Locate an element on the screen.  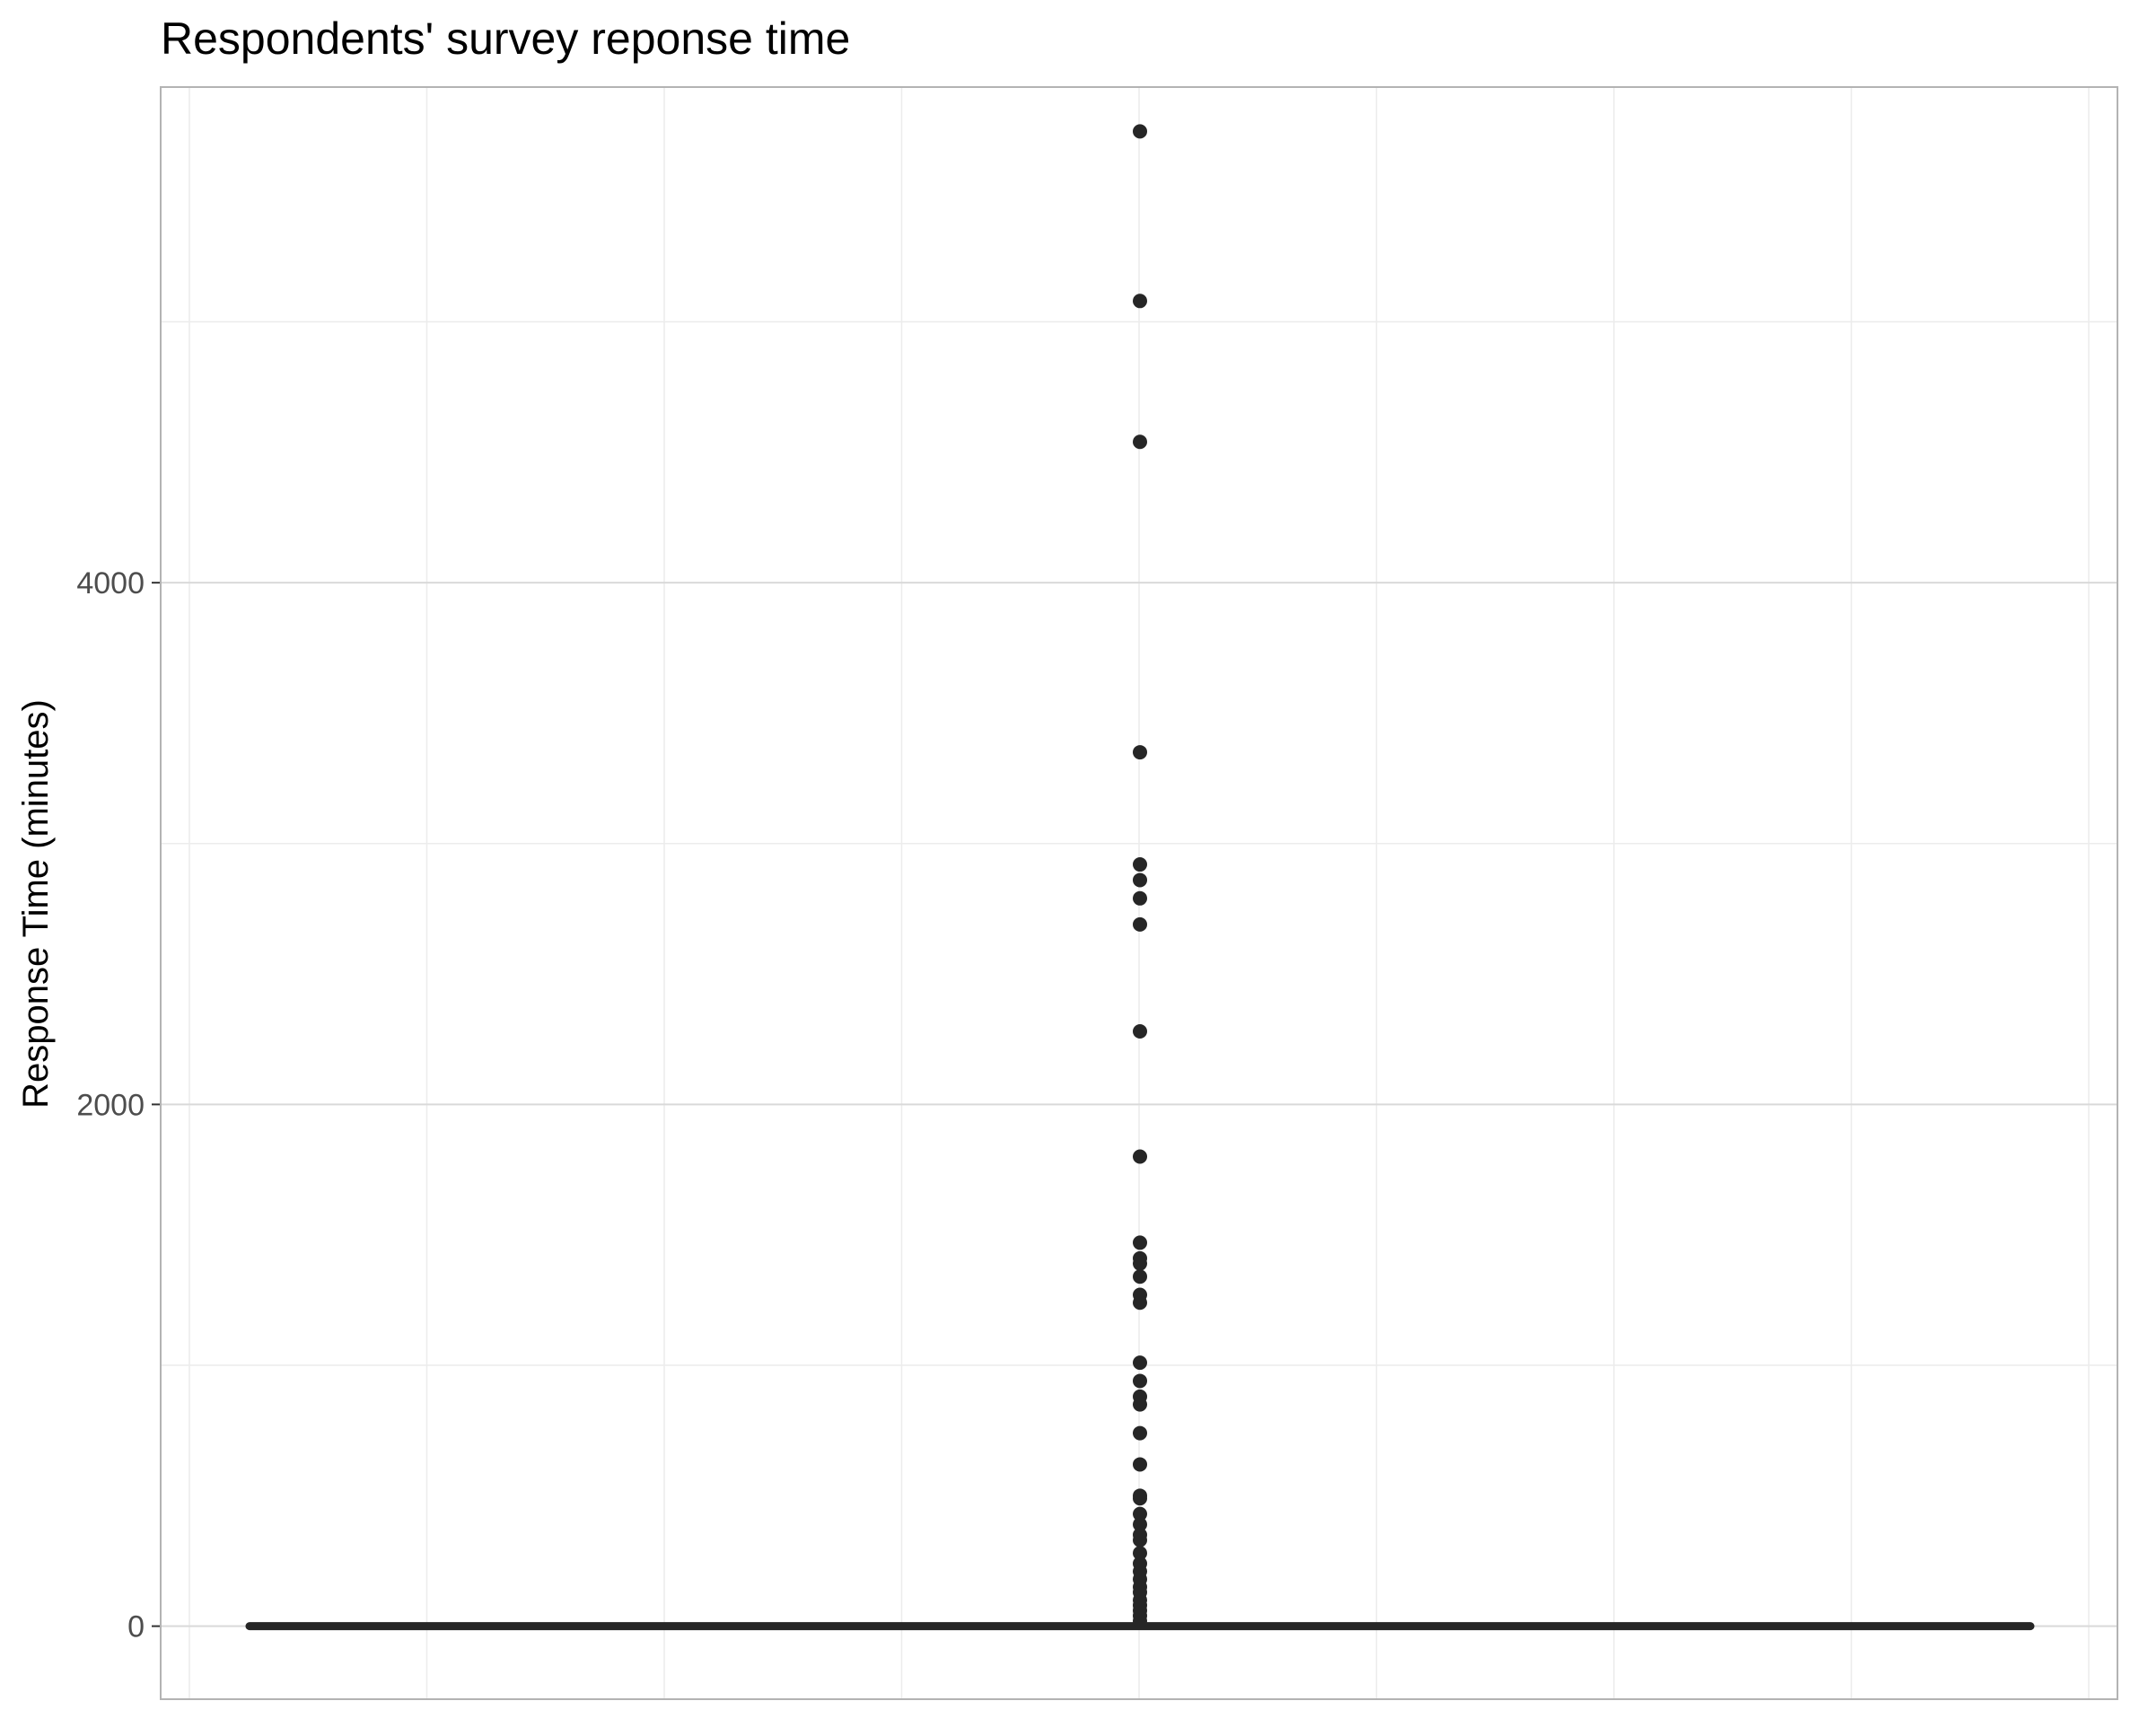
outlier-points is located at coordinates (1140, 876).